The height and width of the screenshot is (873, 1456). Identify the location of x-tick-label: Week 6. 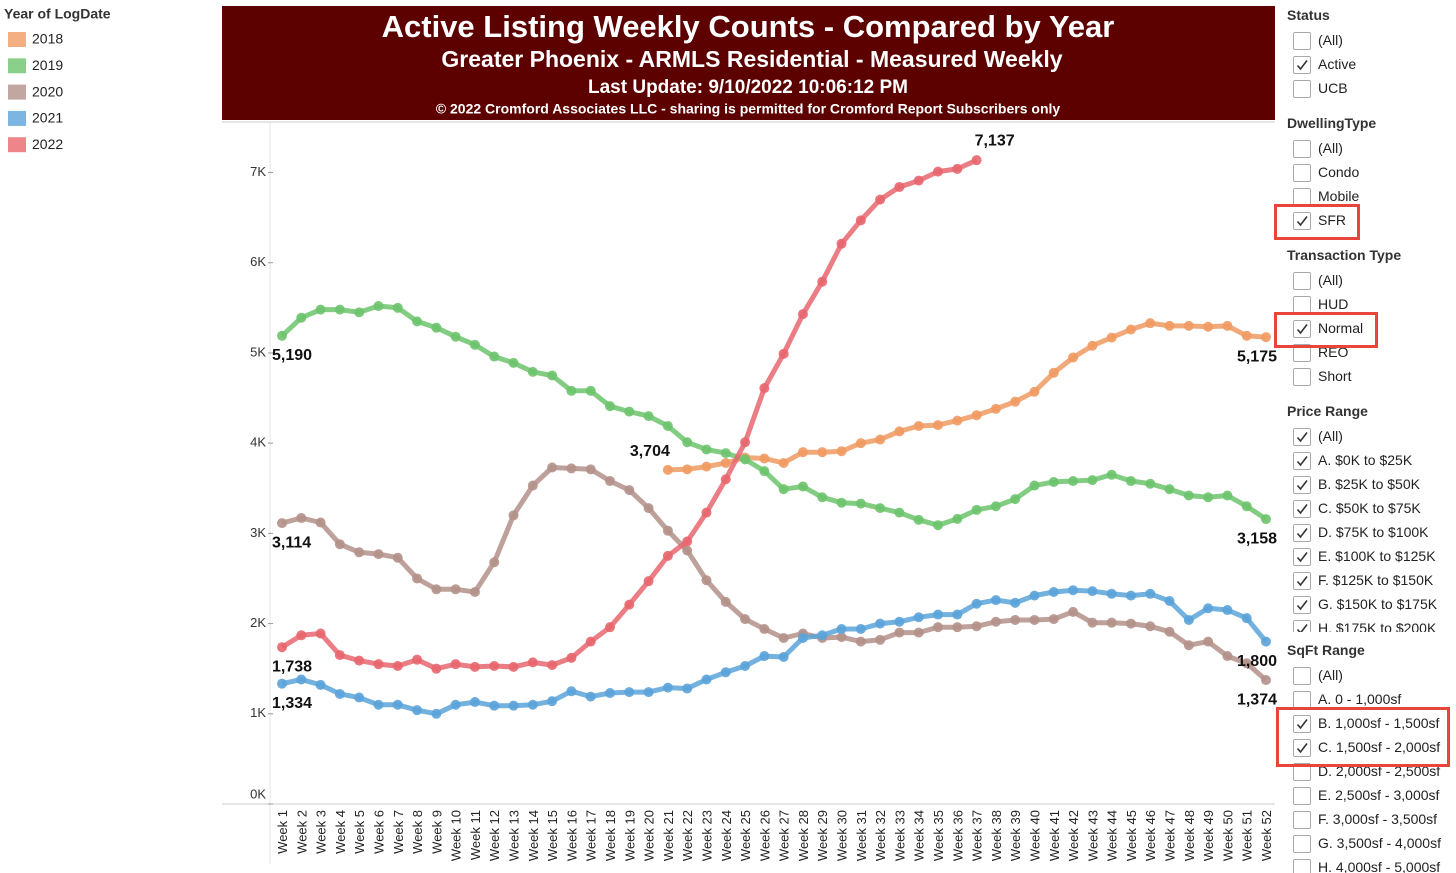
(378, 832).